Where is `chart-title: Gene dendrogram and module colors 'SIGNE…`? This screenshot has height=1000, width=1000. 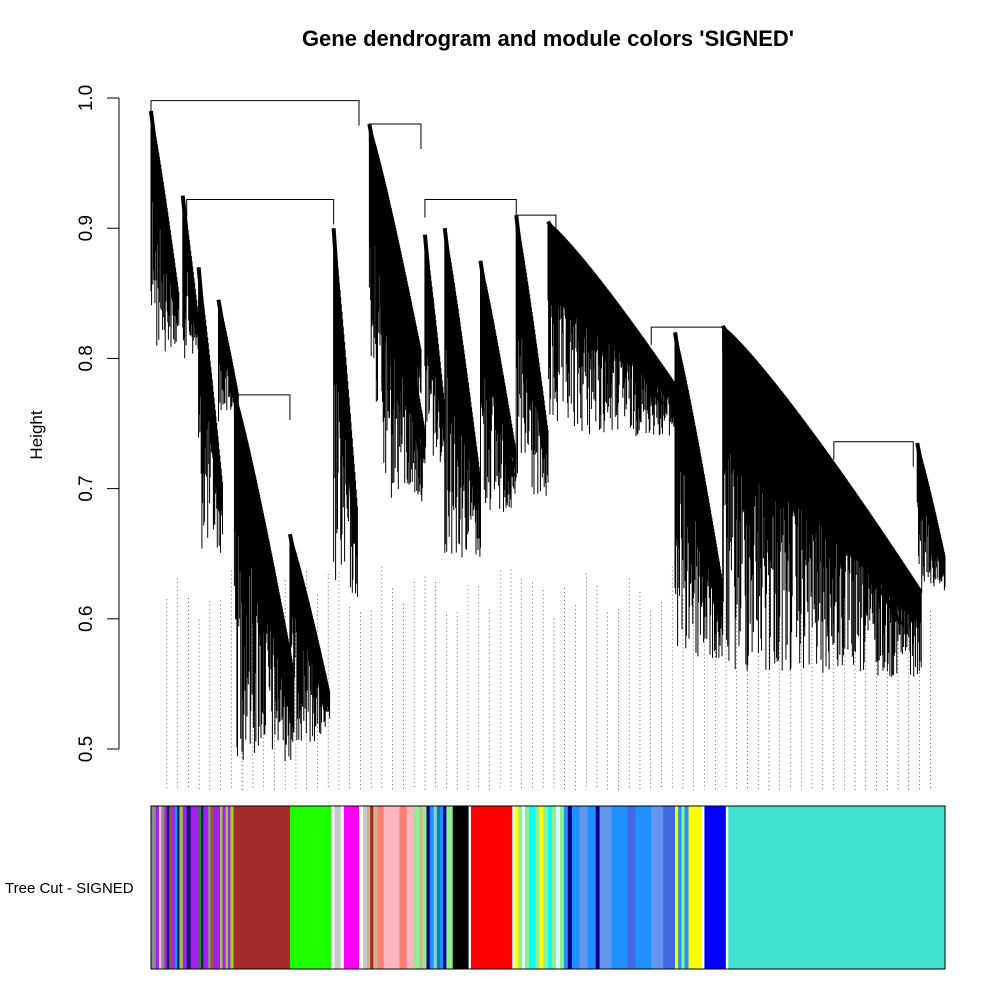
chart-title: Gene dendrogram and module colors 'SIGNE… is located at coordinates (548, 38).